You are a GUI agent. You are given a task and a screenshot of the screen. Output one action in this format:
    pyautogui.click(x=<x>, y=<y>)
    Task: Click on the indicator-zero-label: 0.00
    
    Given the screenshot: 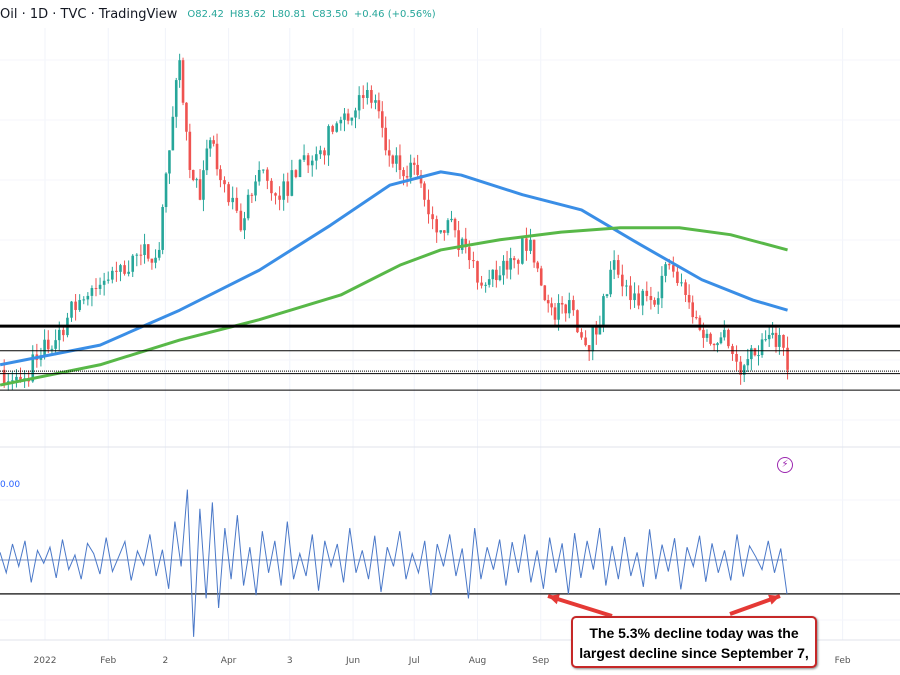 What is the action you would take?
    pyautogui.click(x=10, y=485)
    